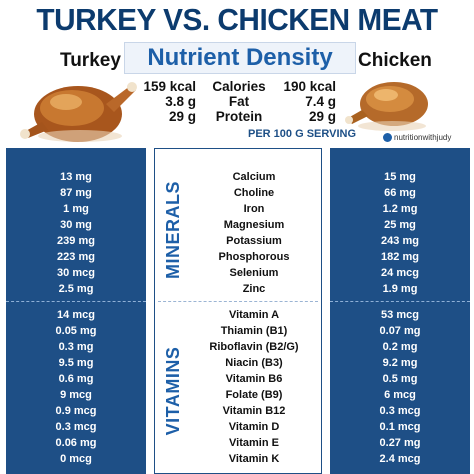 This screenshot has width=474, height=474. What do you see at coordinates (400, 427) in the screenshot?
I see `chicken-vitamin-value: 0.1 mcg` at bounding box center [400, 427].